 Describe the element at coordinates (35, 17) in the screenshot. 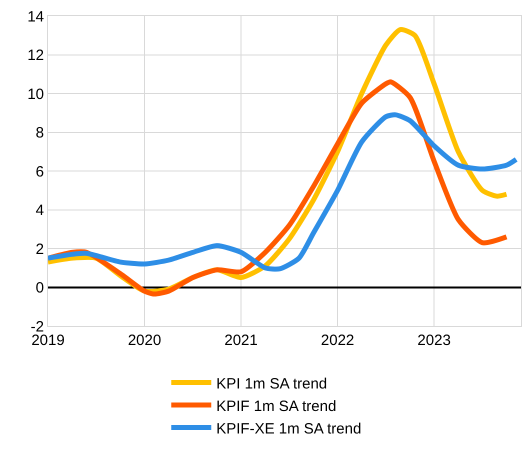

I see `y-tick-label: 14` at that location.